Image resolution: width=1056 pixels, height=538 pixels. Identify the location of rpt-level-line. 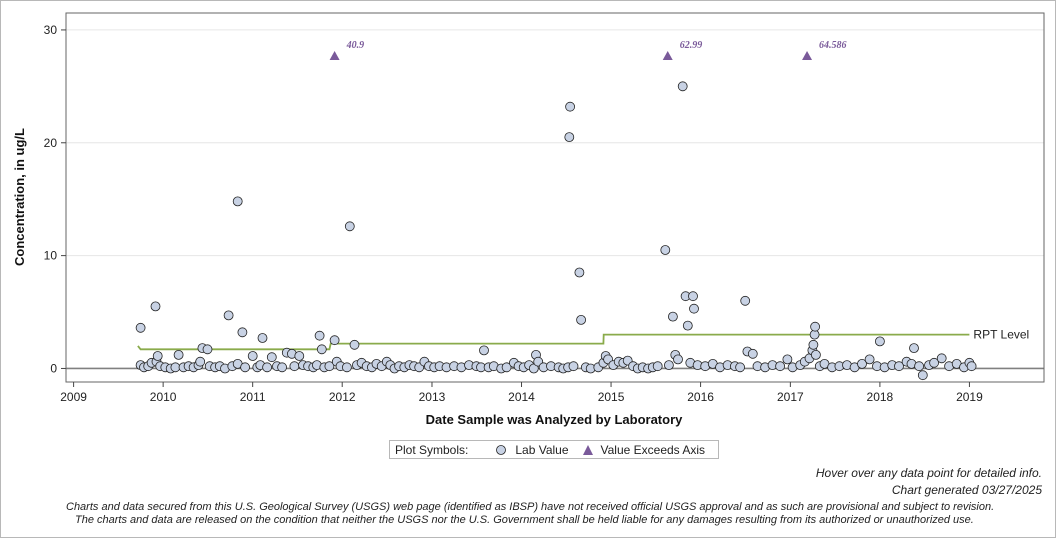
(553, 342).